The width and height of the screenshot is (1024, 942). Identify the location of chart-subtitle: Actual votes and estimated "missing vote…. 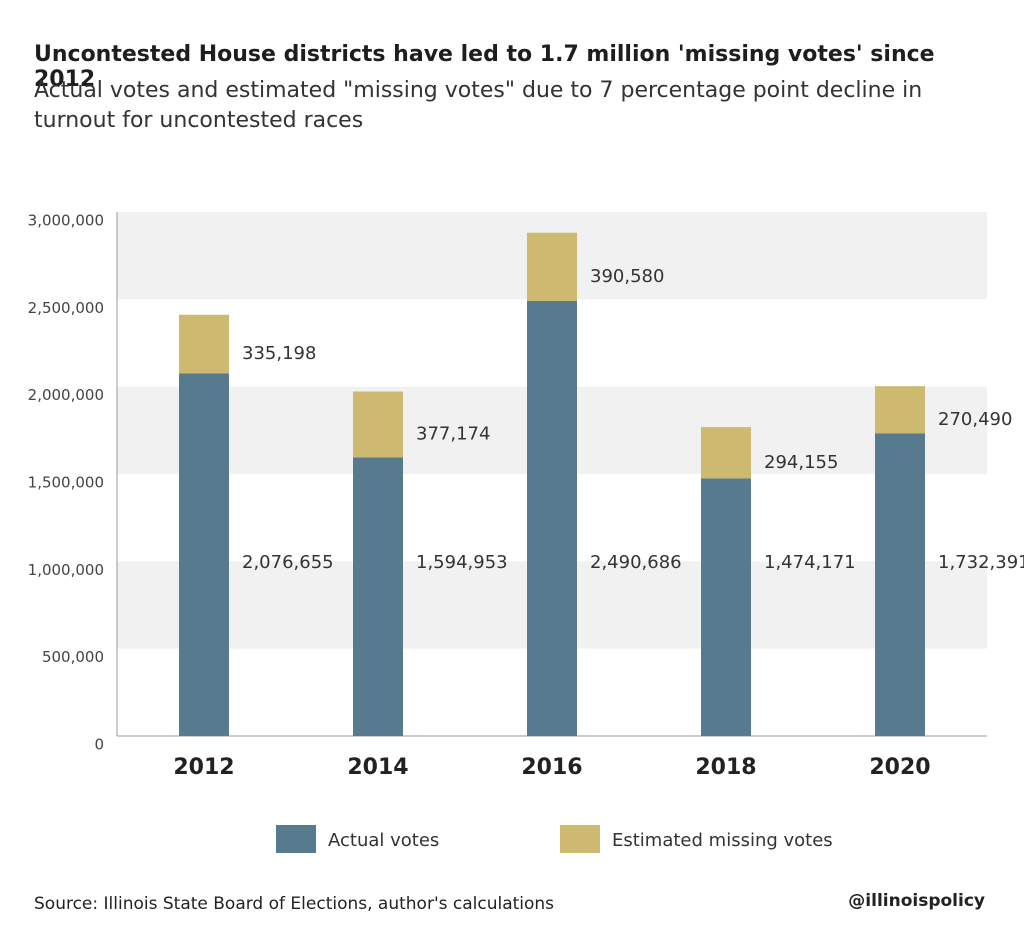
(478, 105).